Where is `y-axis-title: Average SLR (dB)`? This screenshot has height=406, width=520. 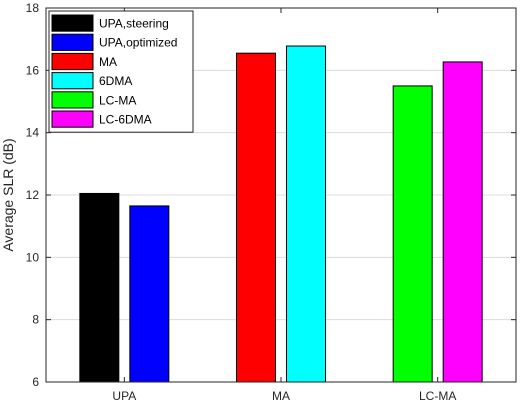 y-axis-title: Average SLR (dB) is located at coordinates (8, 194).